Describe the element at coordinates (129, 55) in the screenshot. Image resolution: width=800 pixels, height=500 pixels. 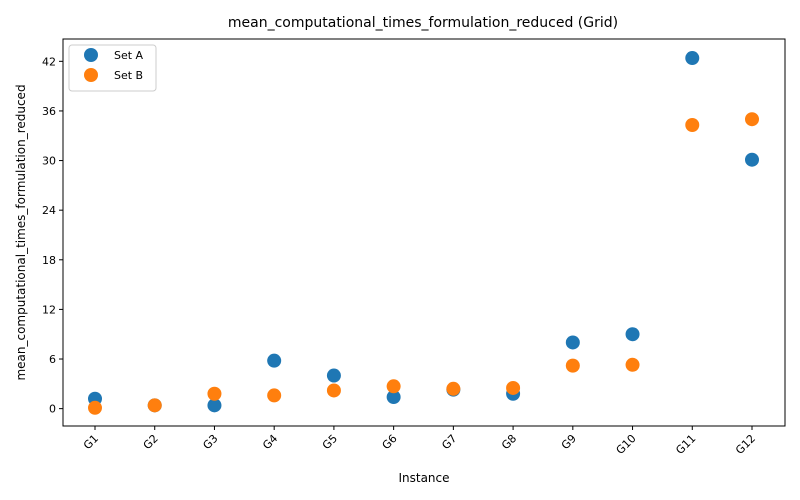
I see `legend-label: Set A` at that location.